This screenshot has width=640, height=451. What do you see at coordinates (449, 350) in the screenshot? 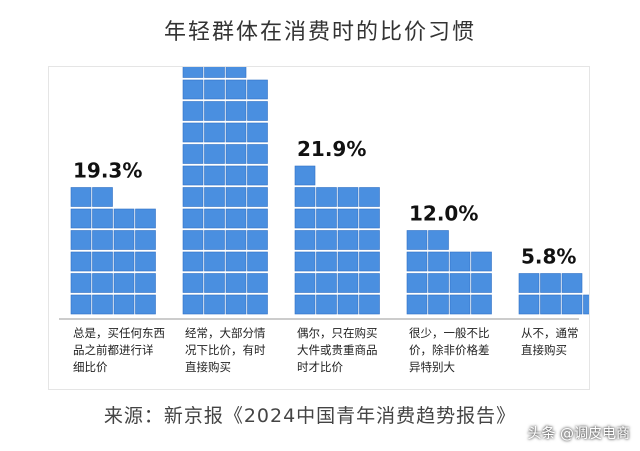
I see `category-label: 很少，一般不比价，除非价格差异特别大` at bounding box center [449, 350].